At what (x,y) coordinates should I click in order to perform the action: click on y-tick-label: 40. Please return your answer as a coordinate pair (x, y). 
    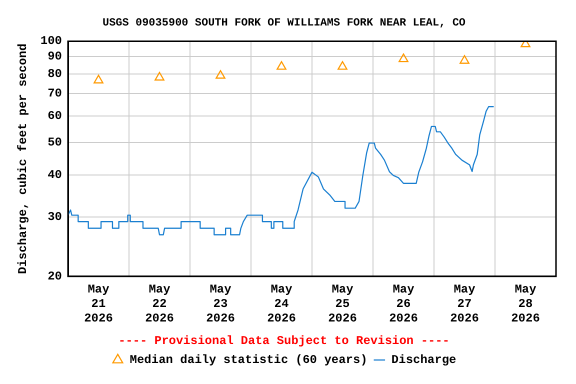
    Looking at the image, I should click on (55, 175).